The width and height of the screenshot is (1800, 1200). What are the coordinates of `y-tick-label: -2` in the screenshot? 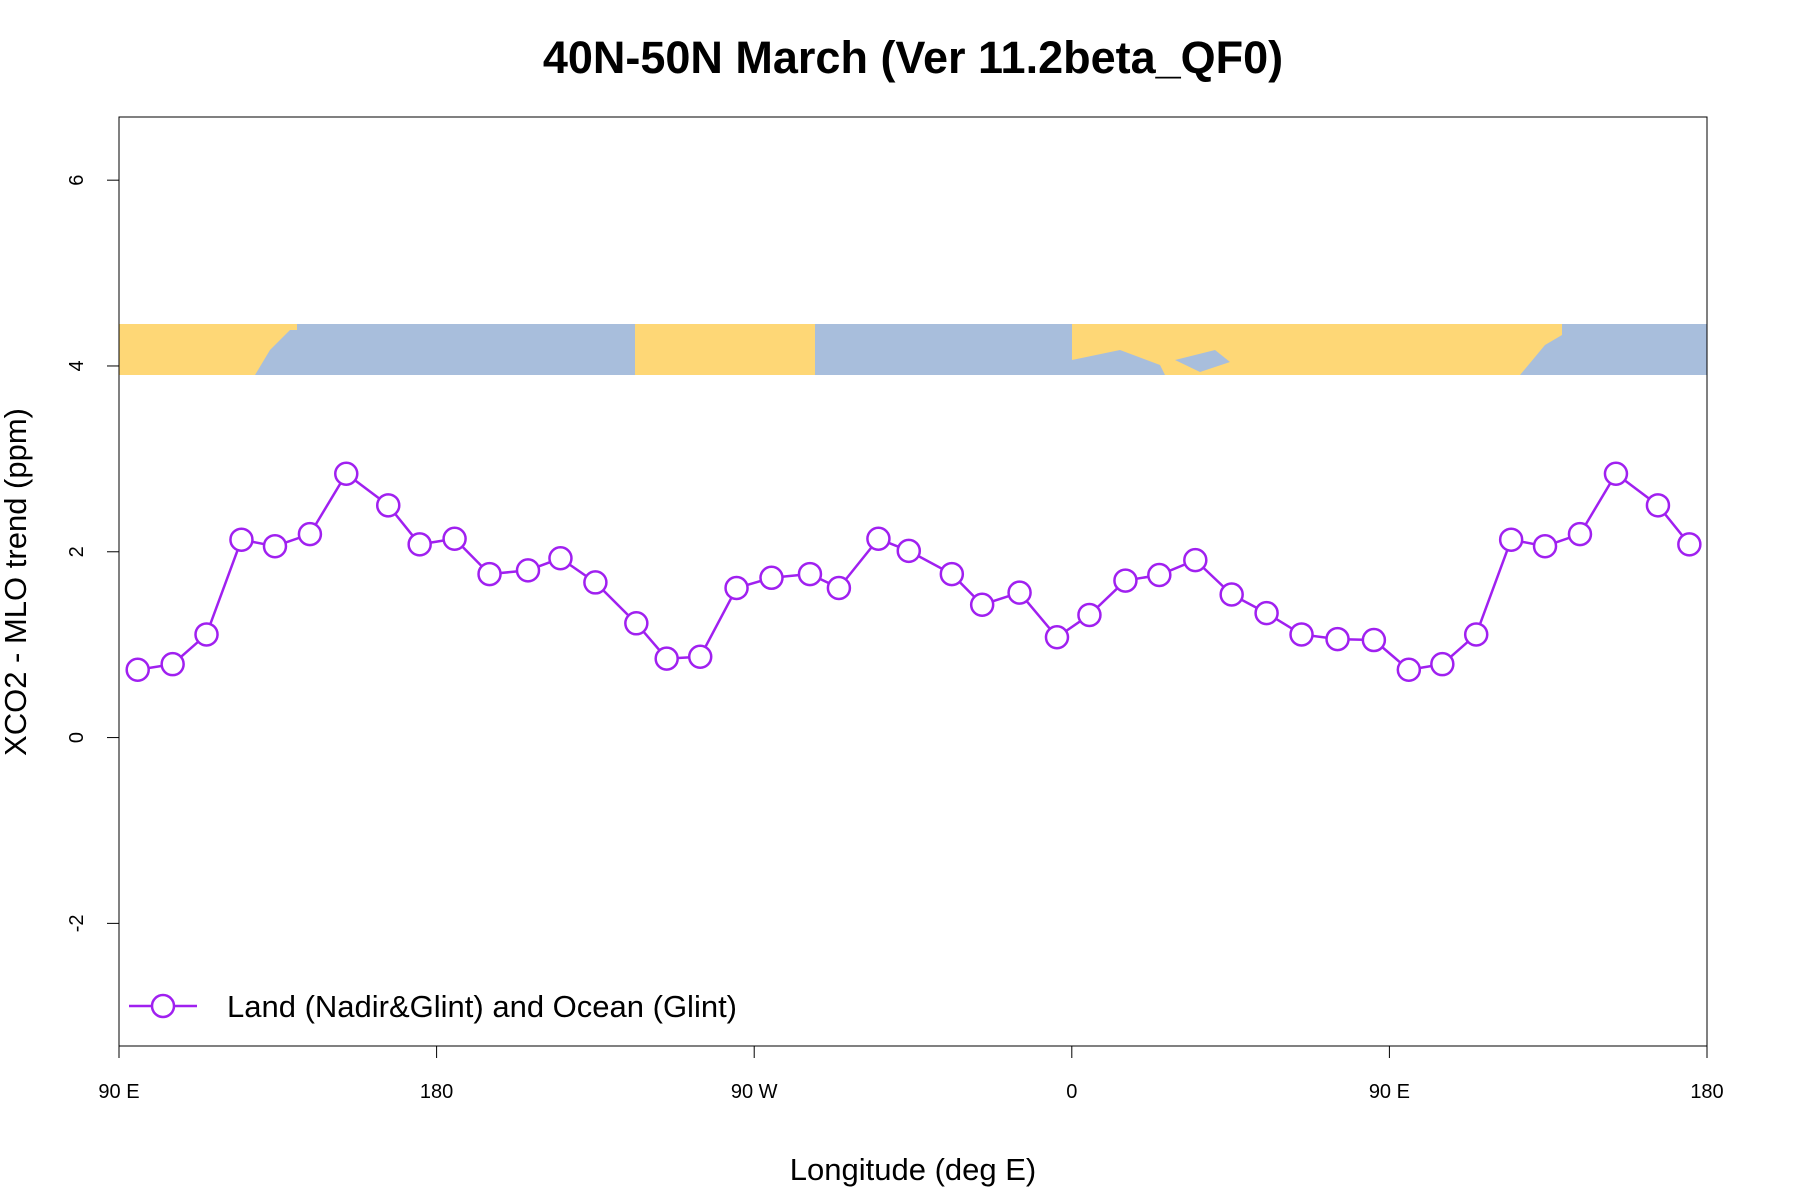 It's located at (77, 923).